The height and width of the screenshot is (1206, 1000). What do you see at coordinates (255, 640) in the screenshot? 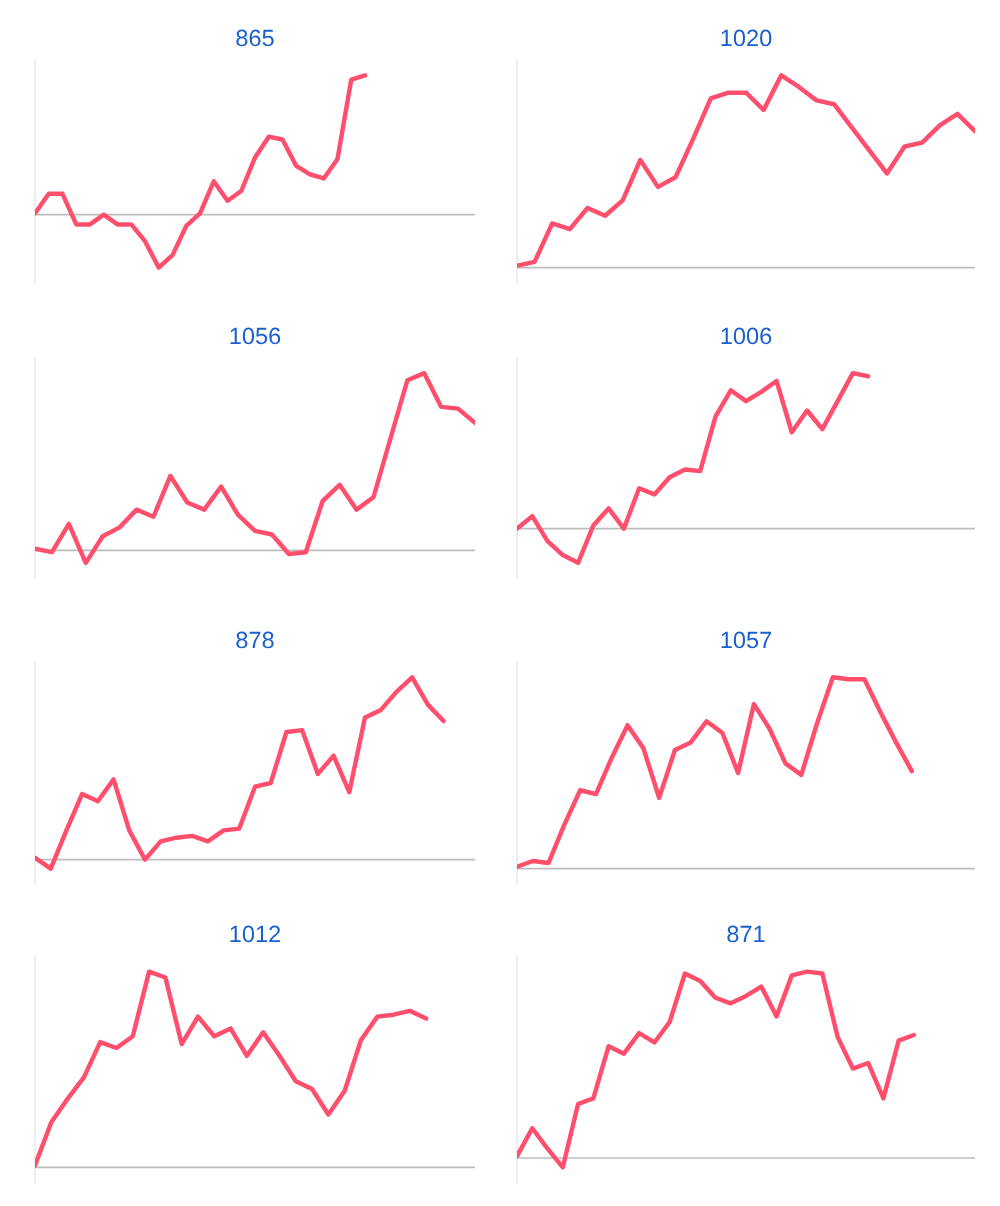
I see `chart-title: 878` at bounding box center [255, 640].